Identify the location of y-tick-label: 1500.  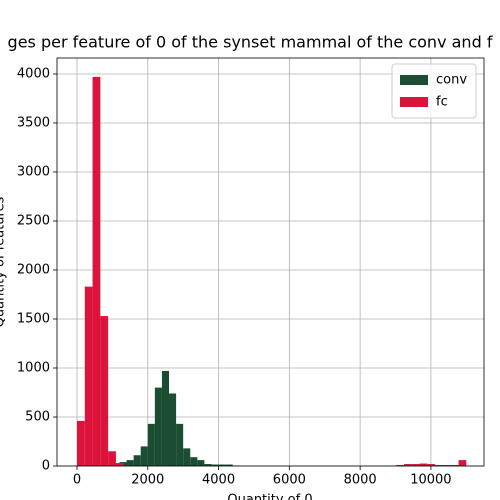
(33, 318).